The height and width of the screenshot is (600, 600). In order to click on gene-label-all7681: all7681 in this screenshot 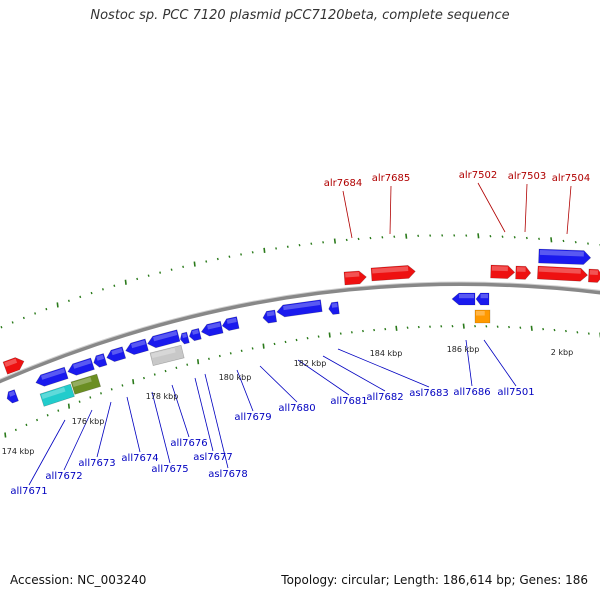, I will do `click(348, 401)`.